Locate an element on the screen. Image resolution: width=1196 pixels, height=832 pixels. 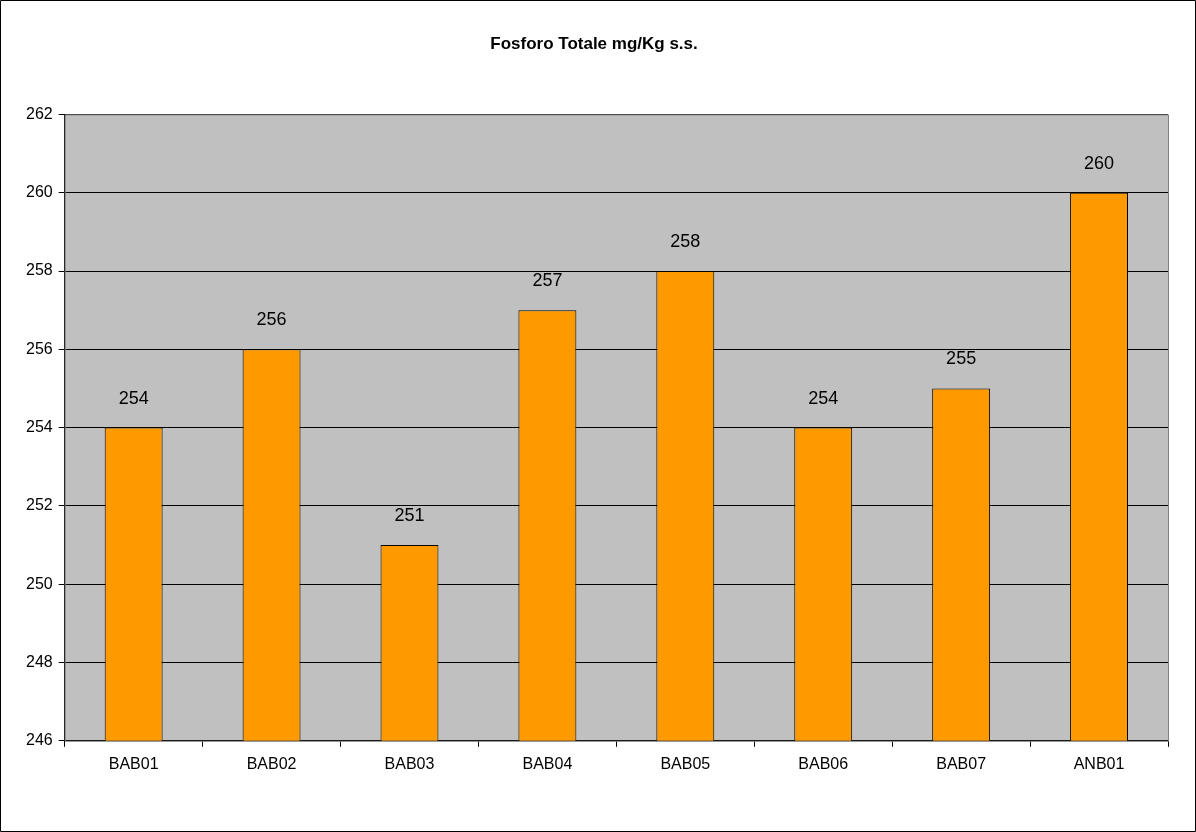
data-label: 260 is located at coordinates (1099, 162).